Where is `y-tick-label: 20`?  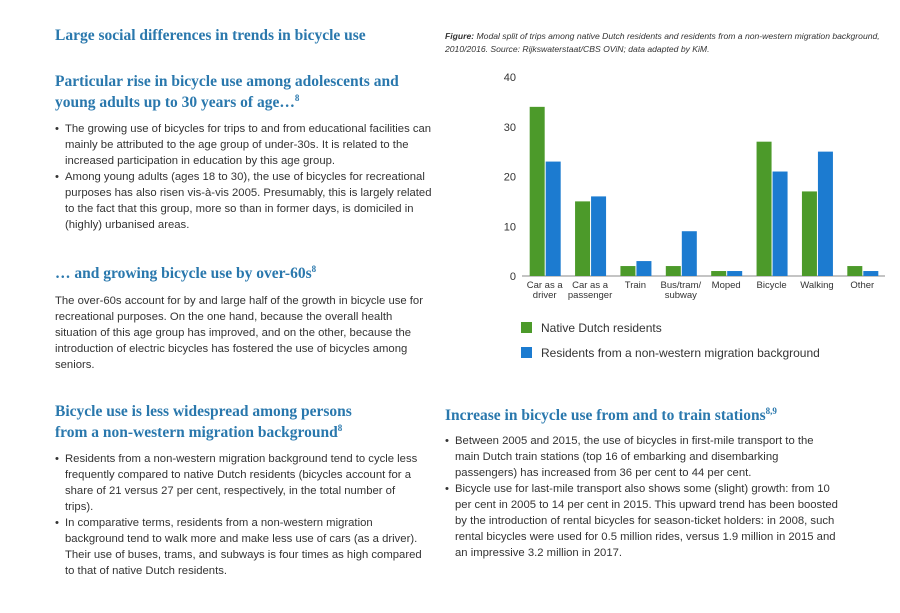
y-tick-label: 20 is located at coordinates (510, 178).